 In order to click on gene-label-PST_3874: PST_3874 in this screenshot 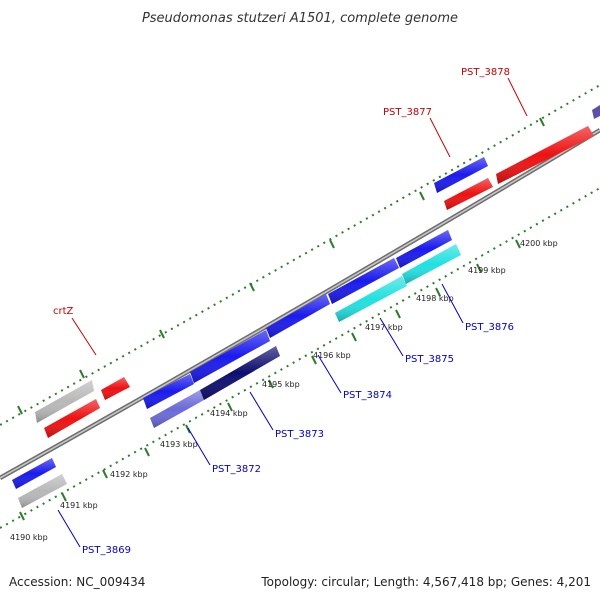, I will do `click(367, 395)`.